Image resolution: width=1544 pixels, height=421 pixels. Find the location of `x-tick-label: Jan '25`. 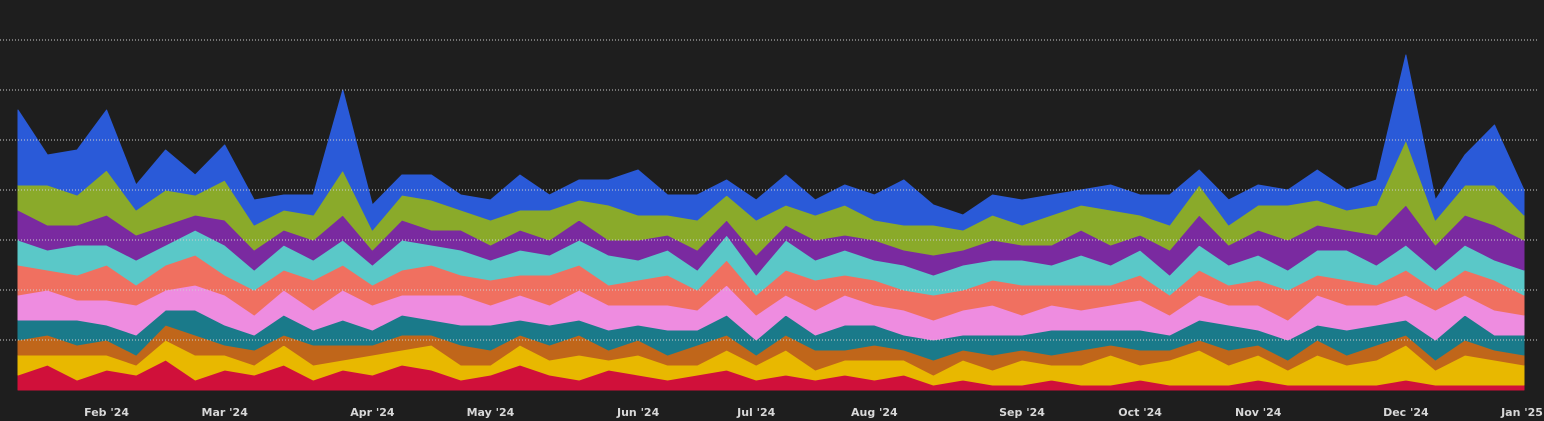

x-tick-label: Jan '25 is located at coordinates (1521, 412).